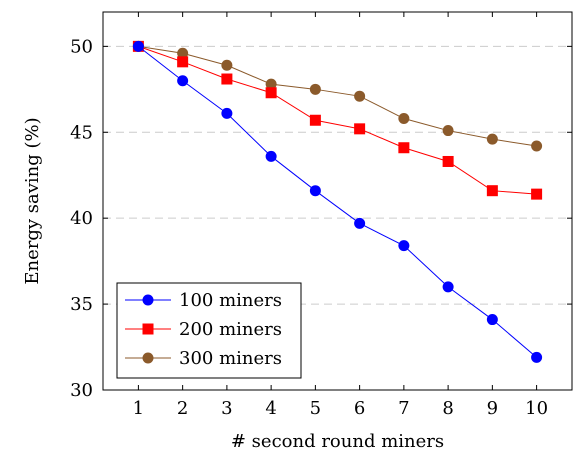 This screenshot has width=583, height=460. Describe the element at coordinates (32, 200) in the screenshot. I see `y-axis-label: Energy saving (%)` at that location.